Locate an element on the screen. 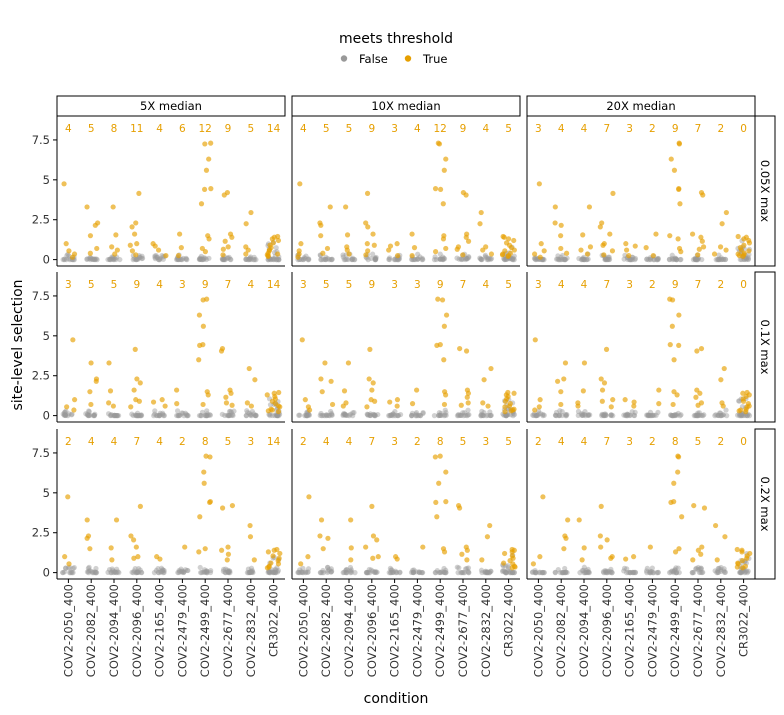  x-tick-label: COV2-2094_400 is located at coordinates (349, 630).